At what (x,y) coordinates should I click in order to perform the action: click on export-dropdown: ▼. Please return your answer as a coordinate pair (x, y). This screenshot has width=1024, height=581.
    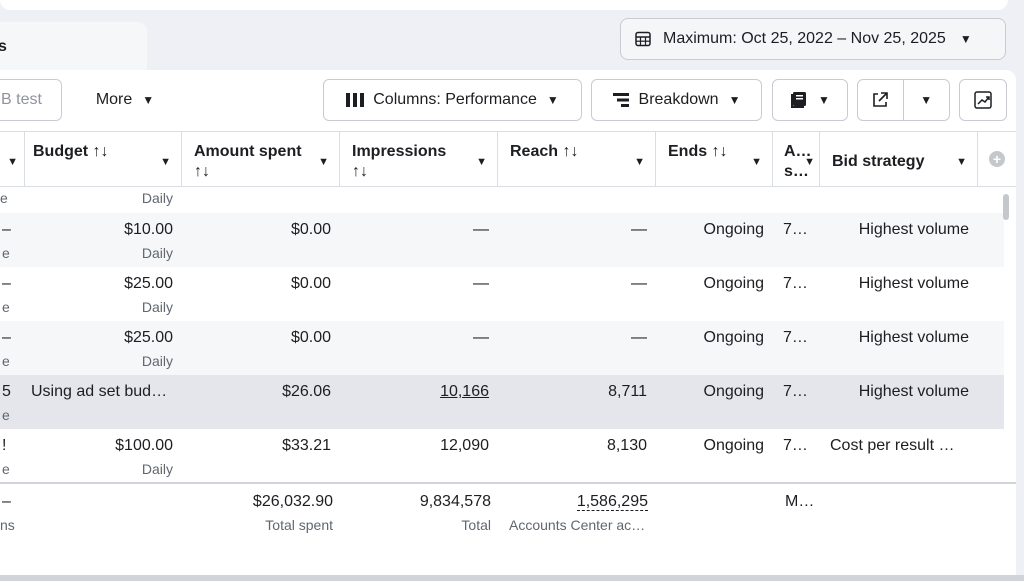
    Looking at the image, I should click on (927, 100).